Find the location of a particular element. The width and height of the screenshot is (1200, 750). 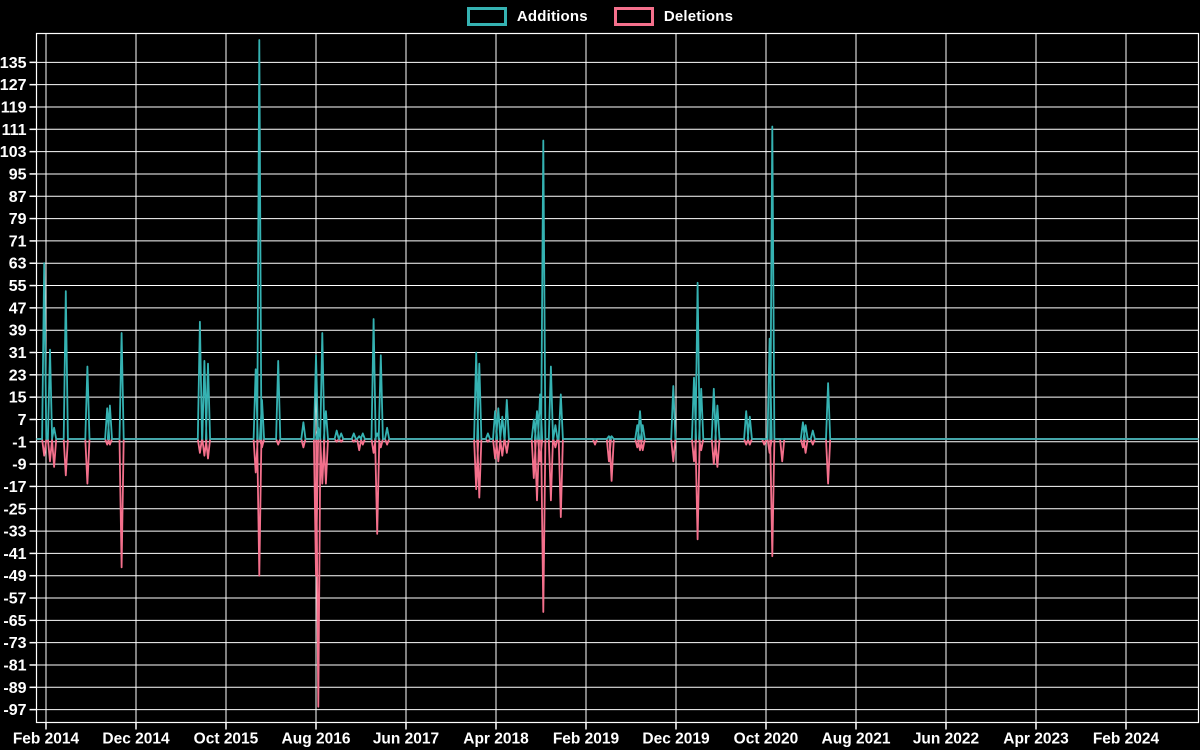

x-tick-label: Dec 2014 is located at coordinates (136, 739).